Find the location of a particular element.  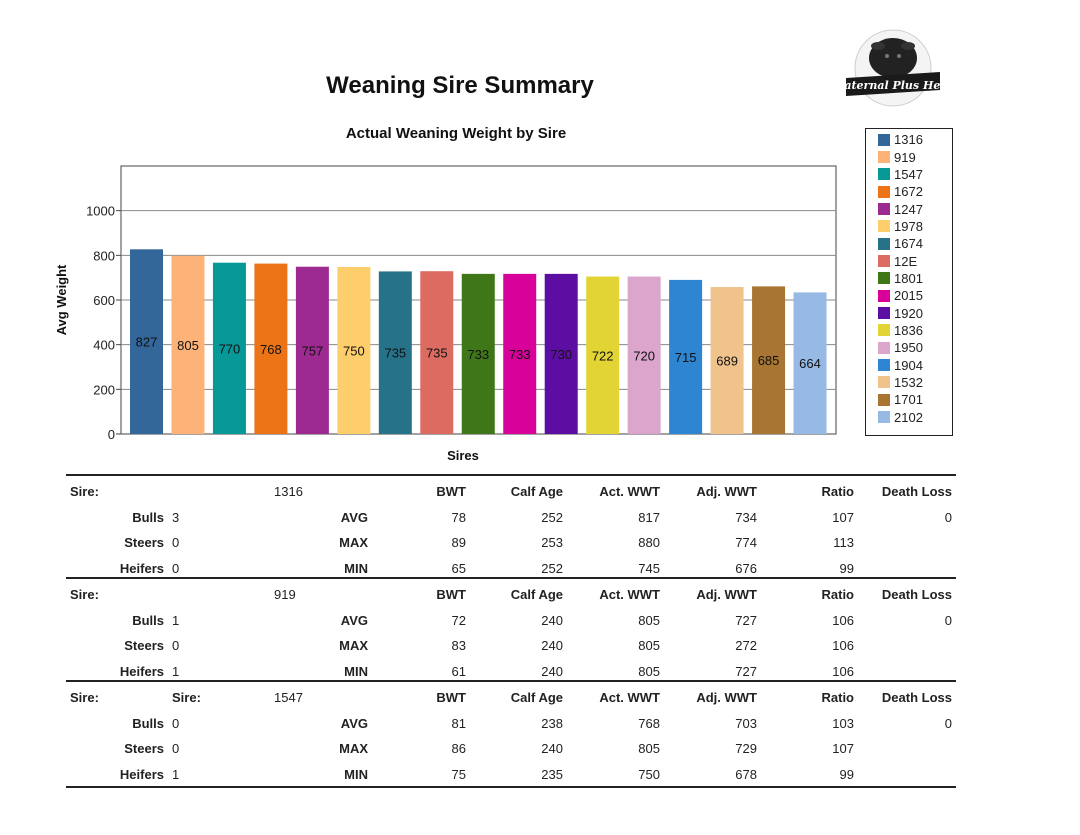

data-label: 827 is located at coordinates (147, 342).